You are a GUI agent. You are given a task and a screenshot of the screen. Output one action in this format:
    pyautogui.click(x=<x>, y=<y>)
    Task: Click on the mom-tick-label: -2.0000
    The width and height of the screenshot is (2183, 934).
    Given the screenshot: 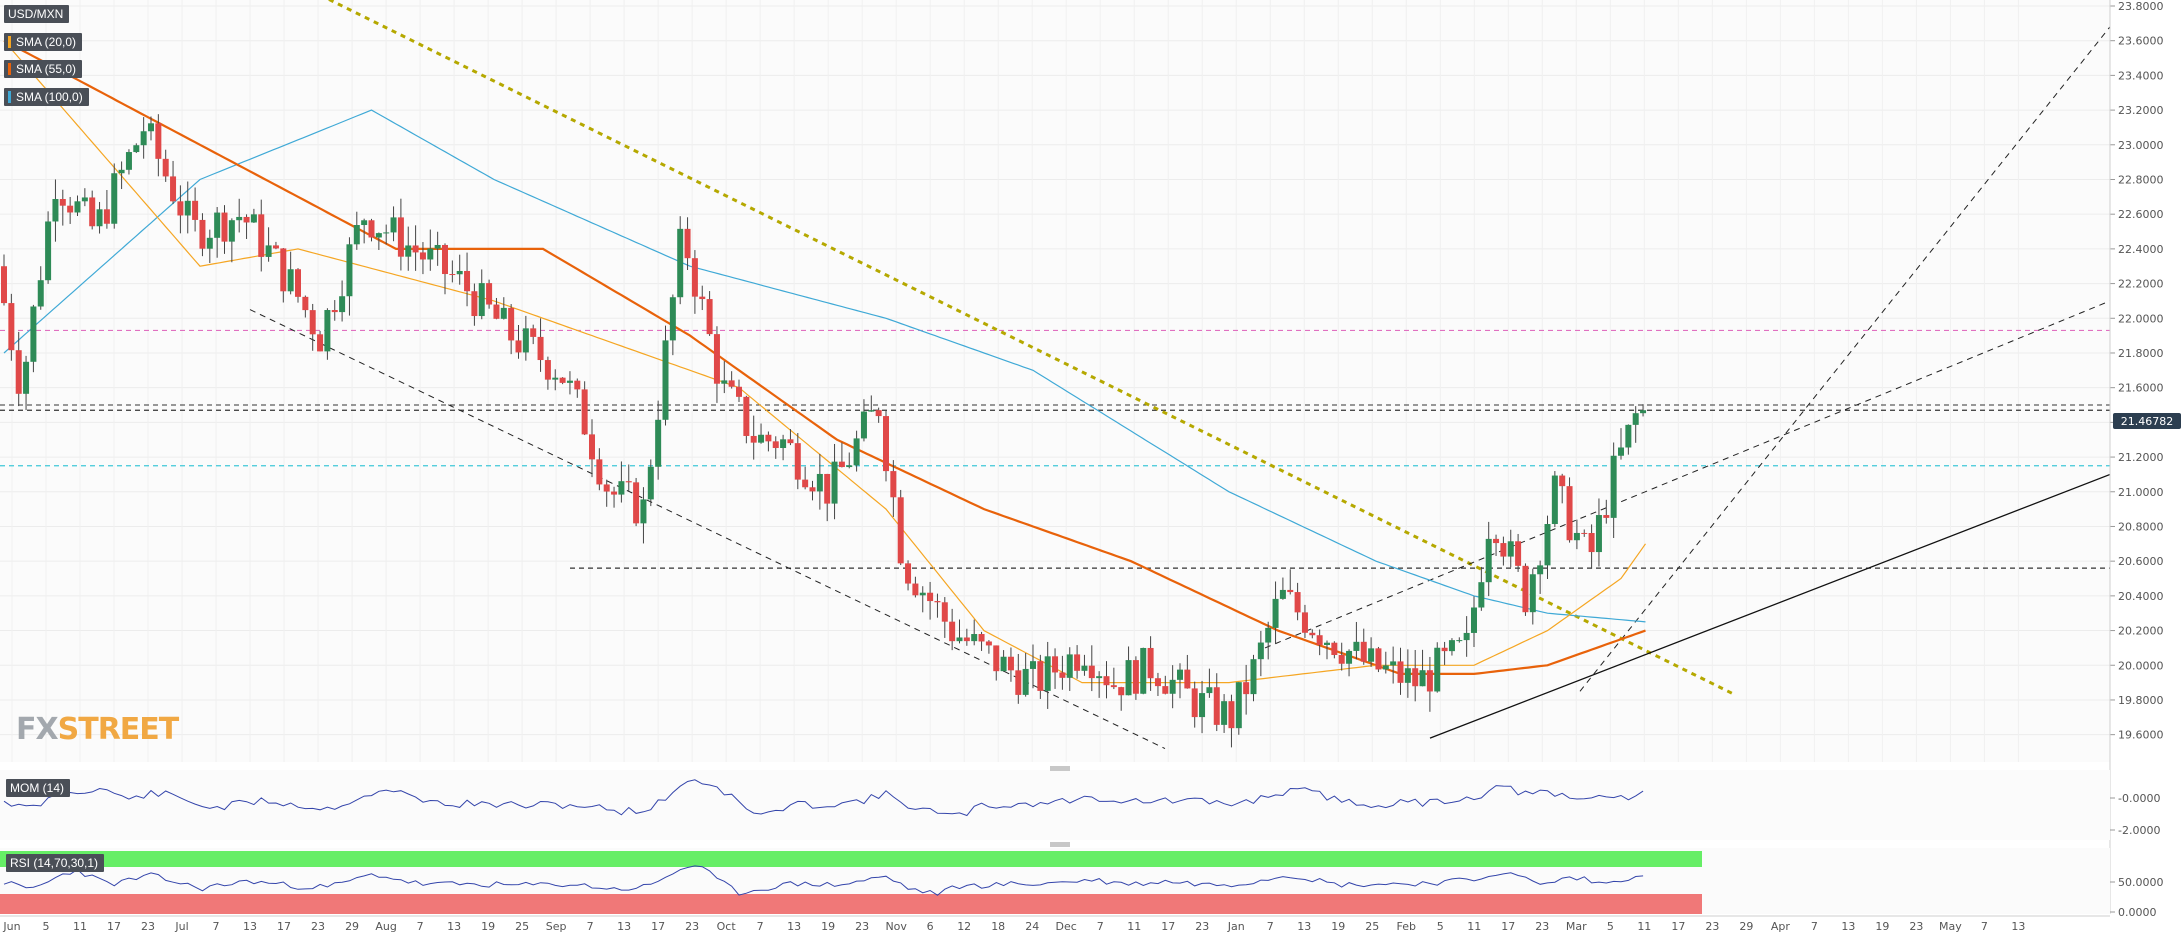 What is the action you would take?
    pyautogui.click(x=2139, y=830)
    